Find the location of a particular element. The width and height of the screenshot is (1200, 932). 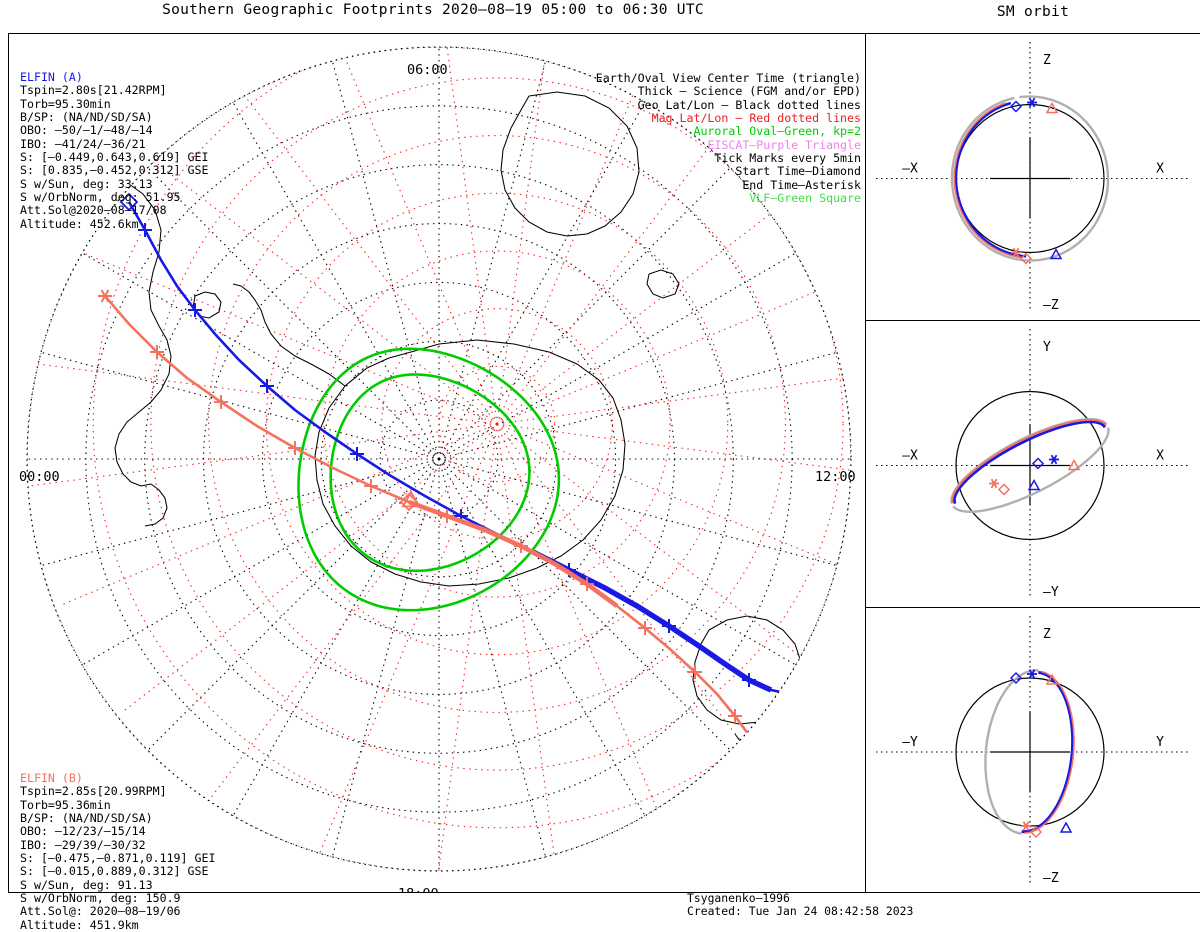

infoB-line: S: [–0.475,–0.871,0.119] GEI is located at coordinates (118, 858).